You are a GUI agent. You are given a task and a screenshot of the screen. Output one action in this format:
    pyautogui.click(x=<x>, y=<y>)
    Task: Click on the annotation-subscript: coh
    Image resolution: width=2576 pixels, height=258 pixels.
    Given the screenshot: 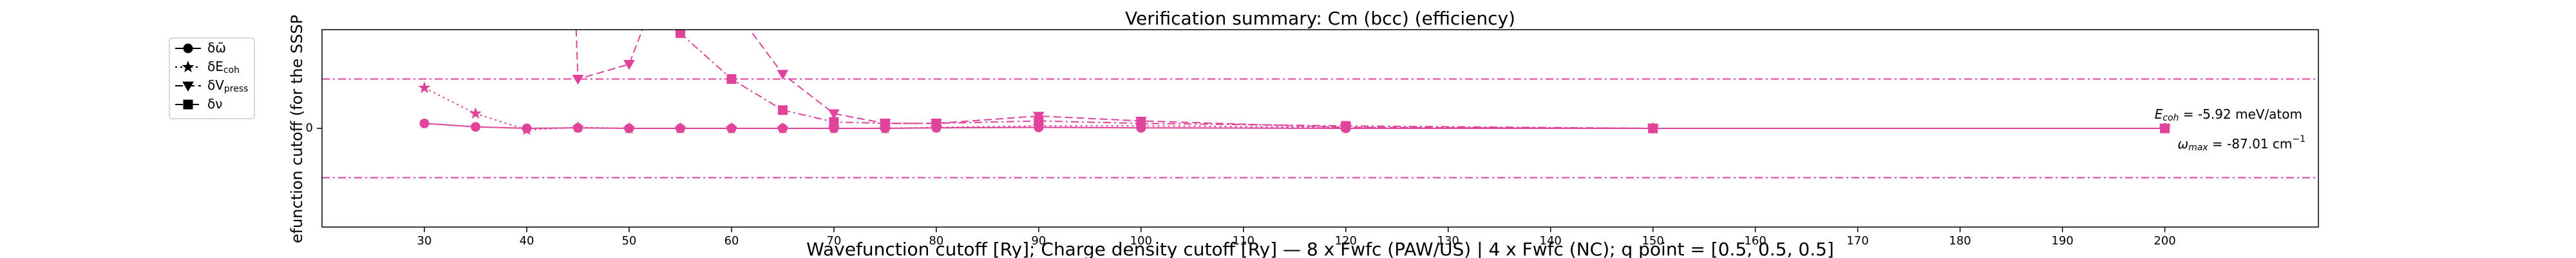 What is the action you would take?
    pyautogui.click(x=2171, y=118)
    